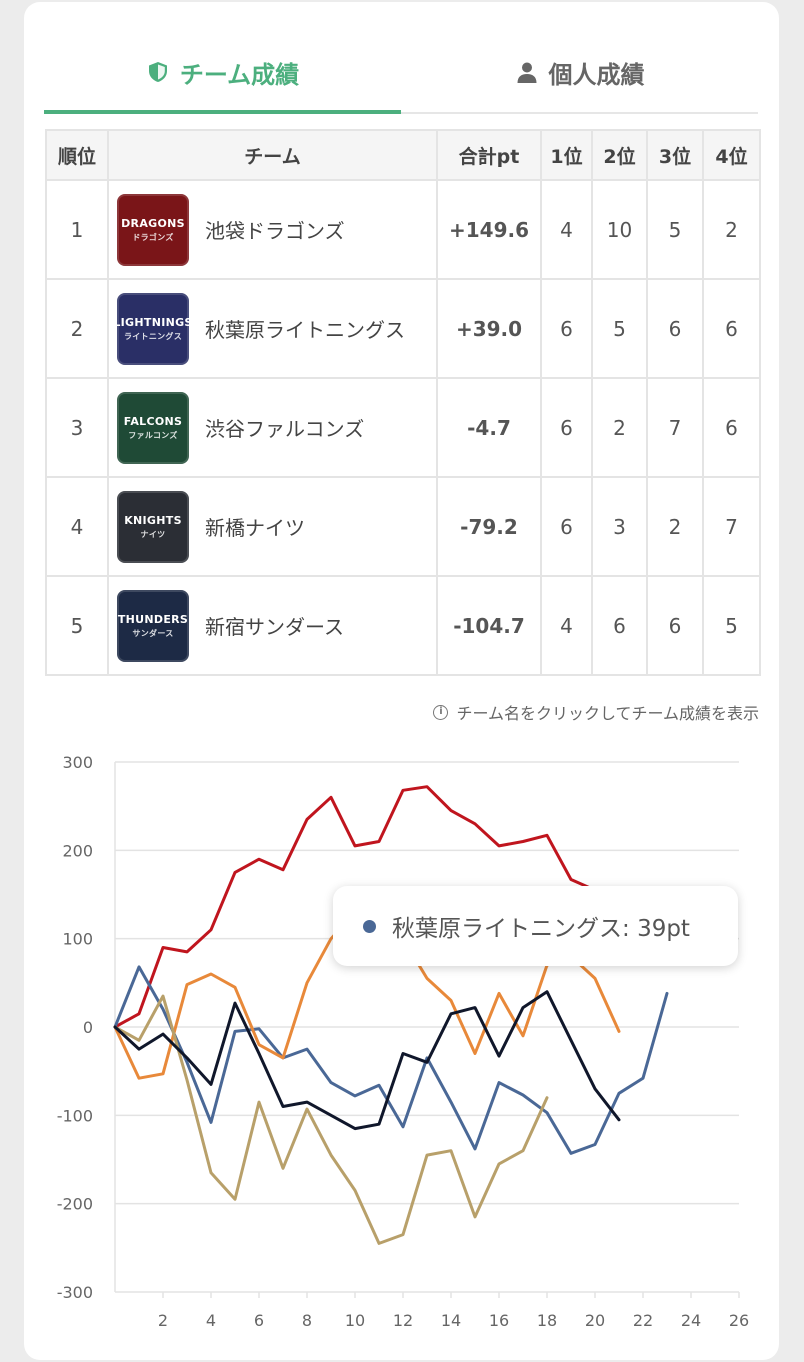 The width and height of the screenshot is (804, 1362). I want to click on rank-cell: 3, so click(77, 427).